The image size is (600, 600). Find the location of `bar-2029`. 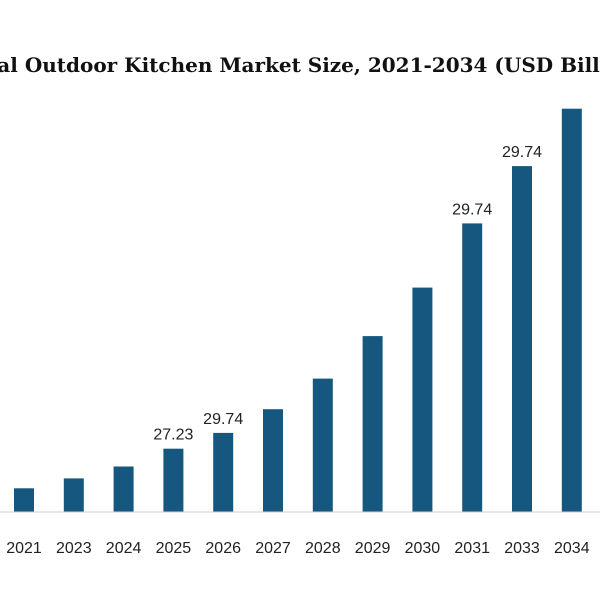

bar-2029 is located at coordinates (372, 424).